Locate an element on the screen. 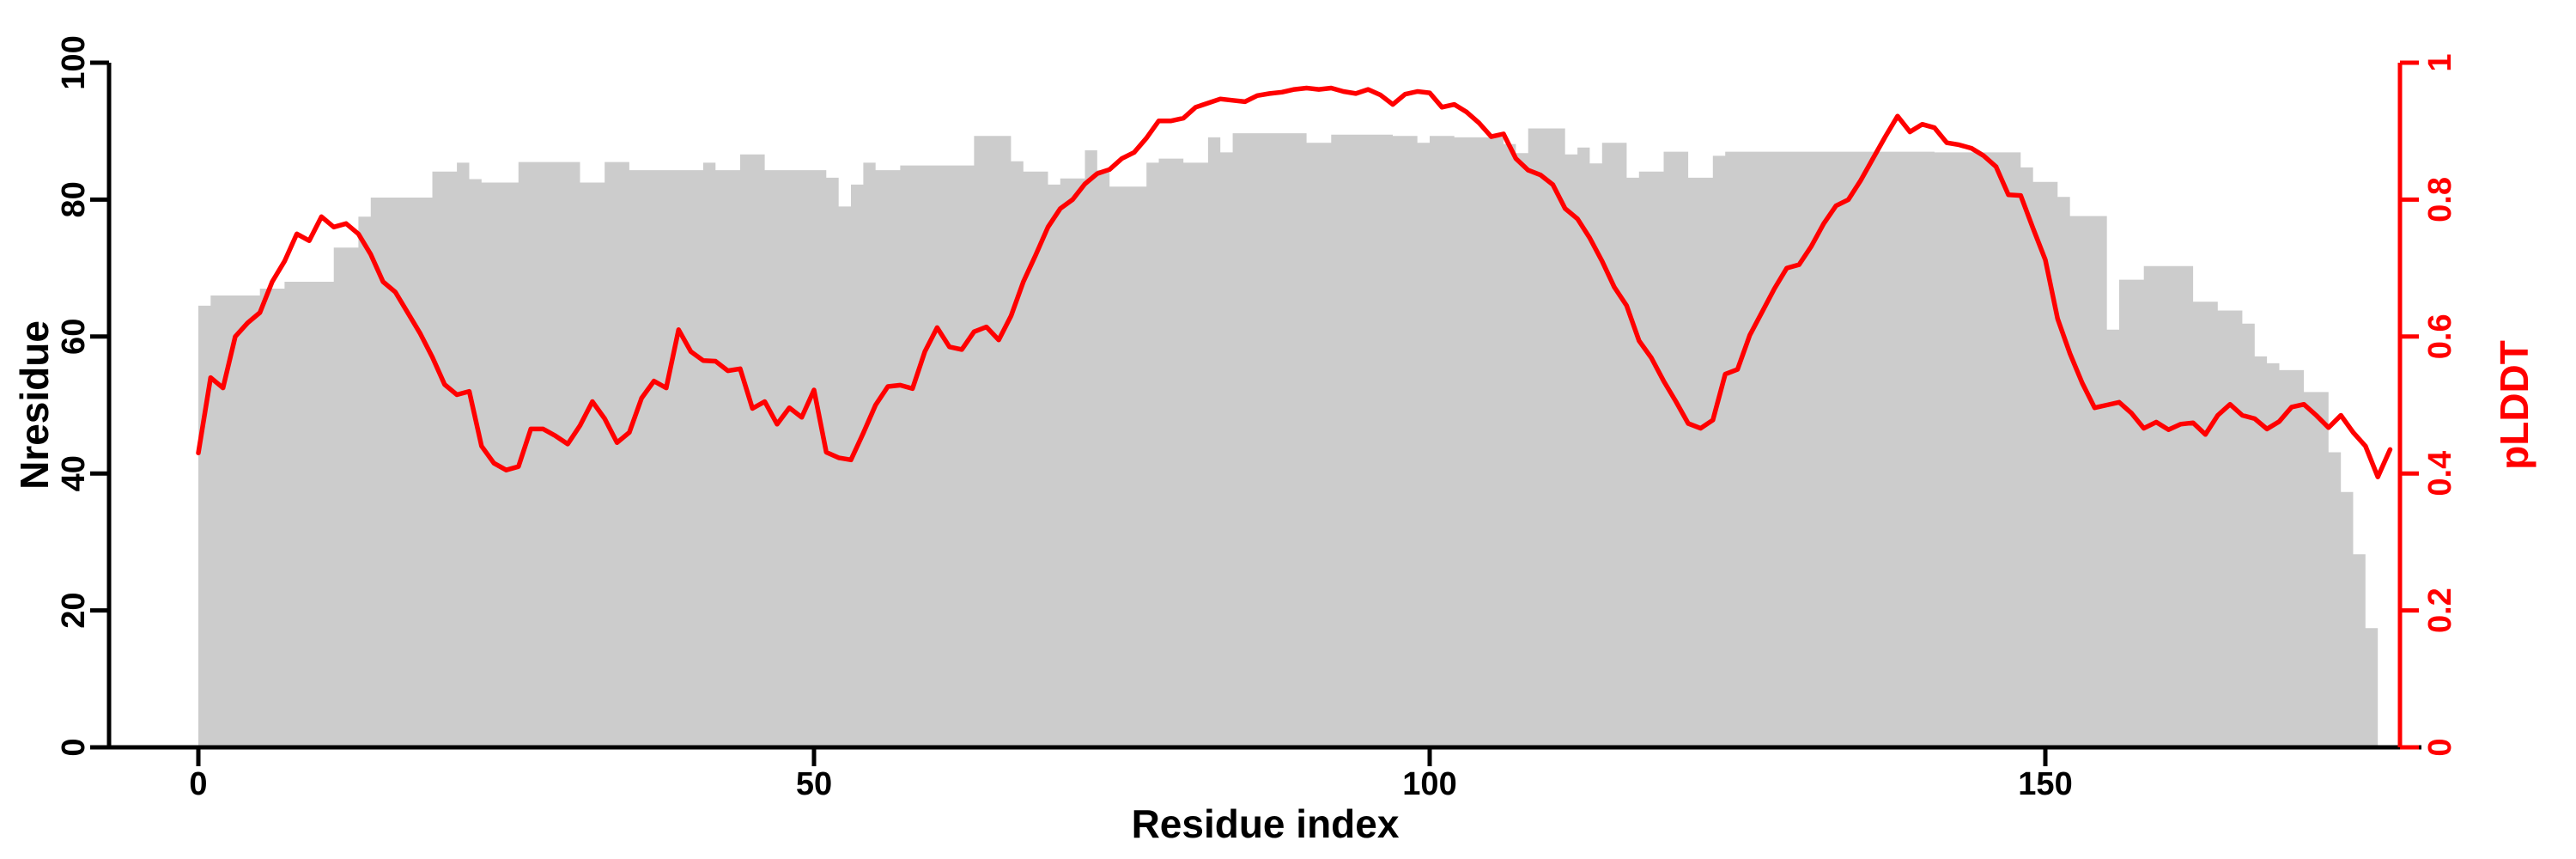 This screenshot has height=859, width=2576. left-axis-title: Nresidue is located at coordinates (34, 405).